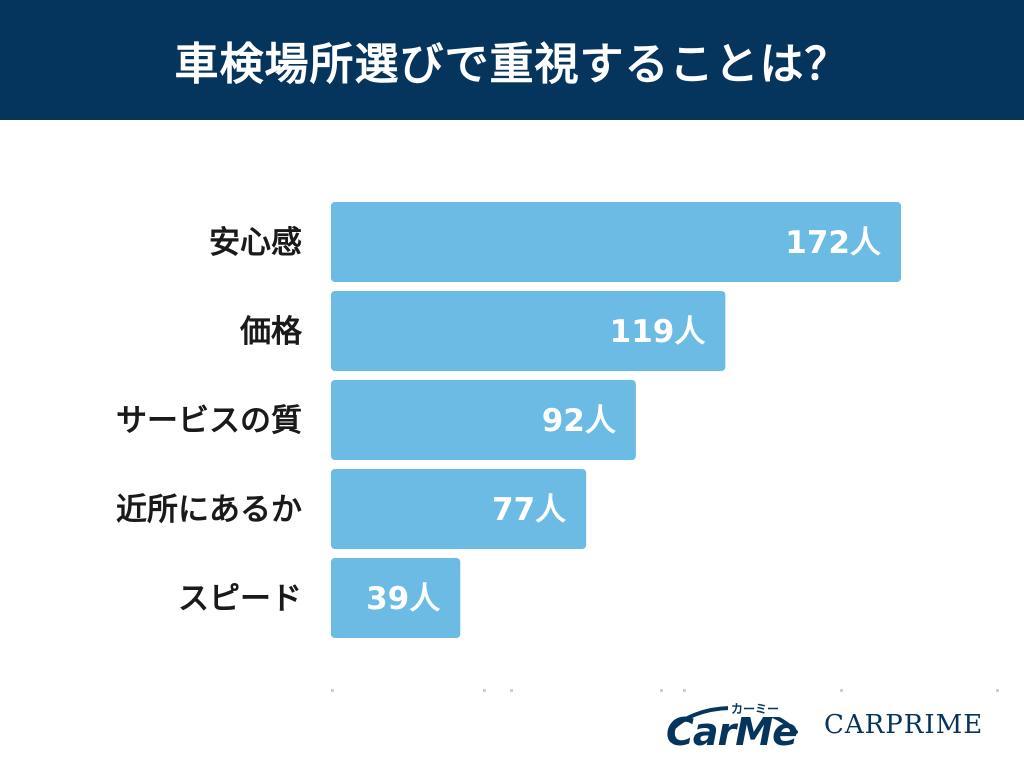  I want to click on value-label: 39人, so click(403, 599).